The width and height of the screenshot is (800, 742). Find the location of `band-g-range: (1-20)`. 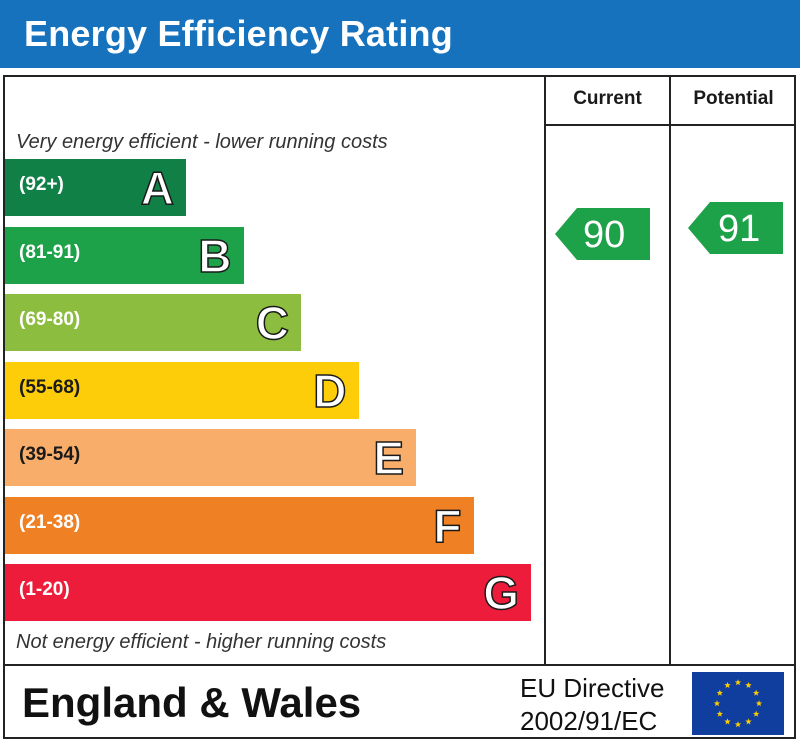

band-g-range: (1-20) is located at coordinates (44, 589).